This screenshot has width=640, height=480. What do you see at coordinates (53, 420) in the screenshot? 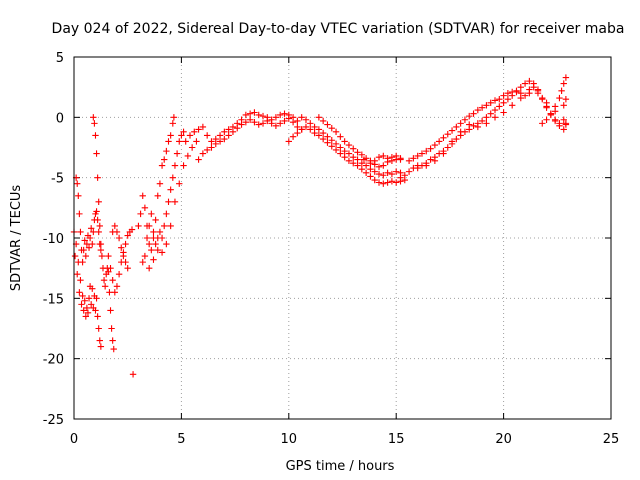
I see `y-tick-label: -25` at bounding box center [53, 420].